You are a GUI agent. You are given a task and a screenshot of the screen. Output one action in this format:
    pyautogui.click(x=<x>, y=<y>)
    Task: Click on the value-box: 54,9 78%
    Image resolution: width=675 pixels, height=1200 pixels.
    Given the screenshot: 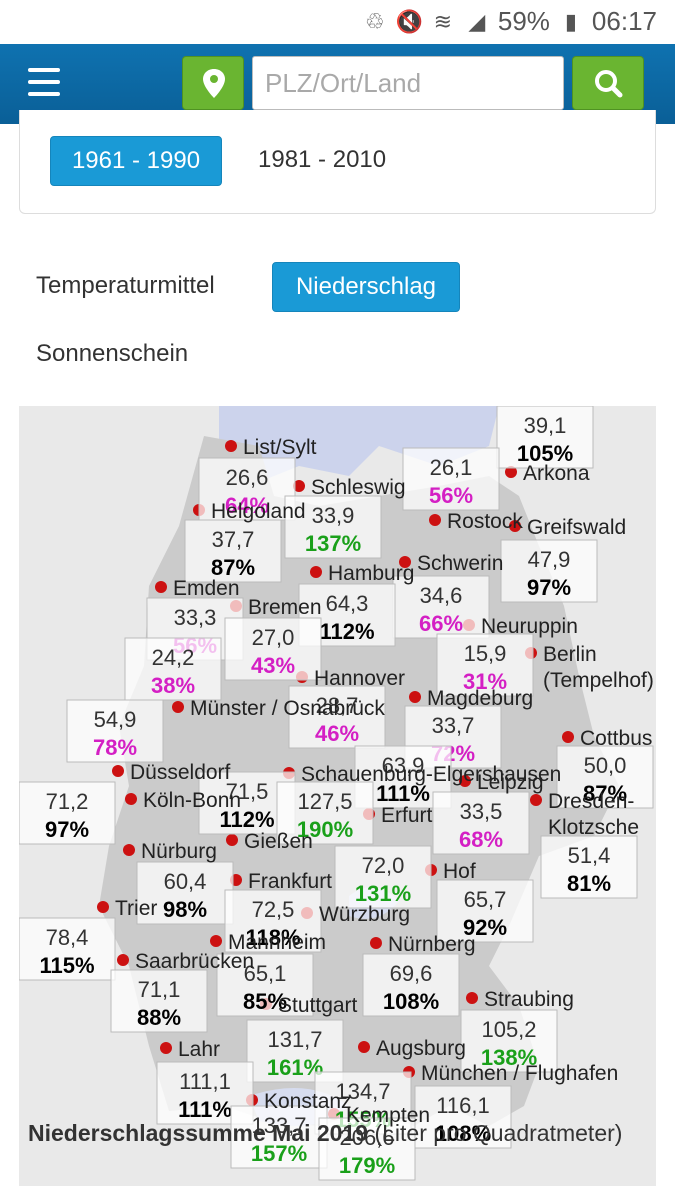 What is the action you would take?
    pyautogui.click(x=115, y=731)
    